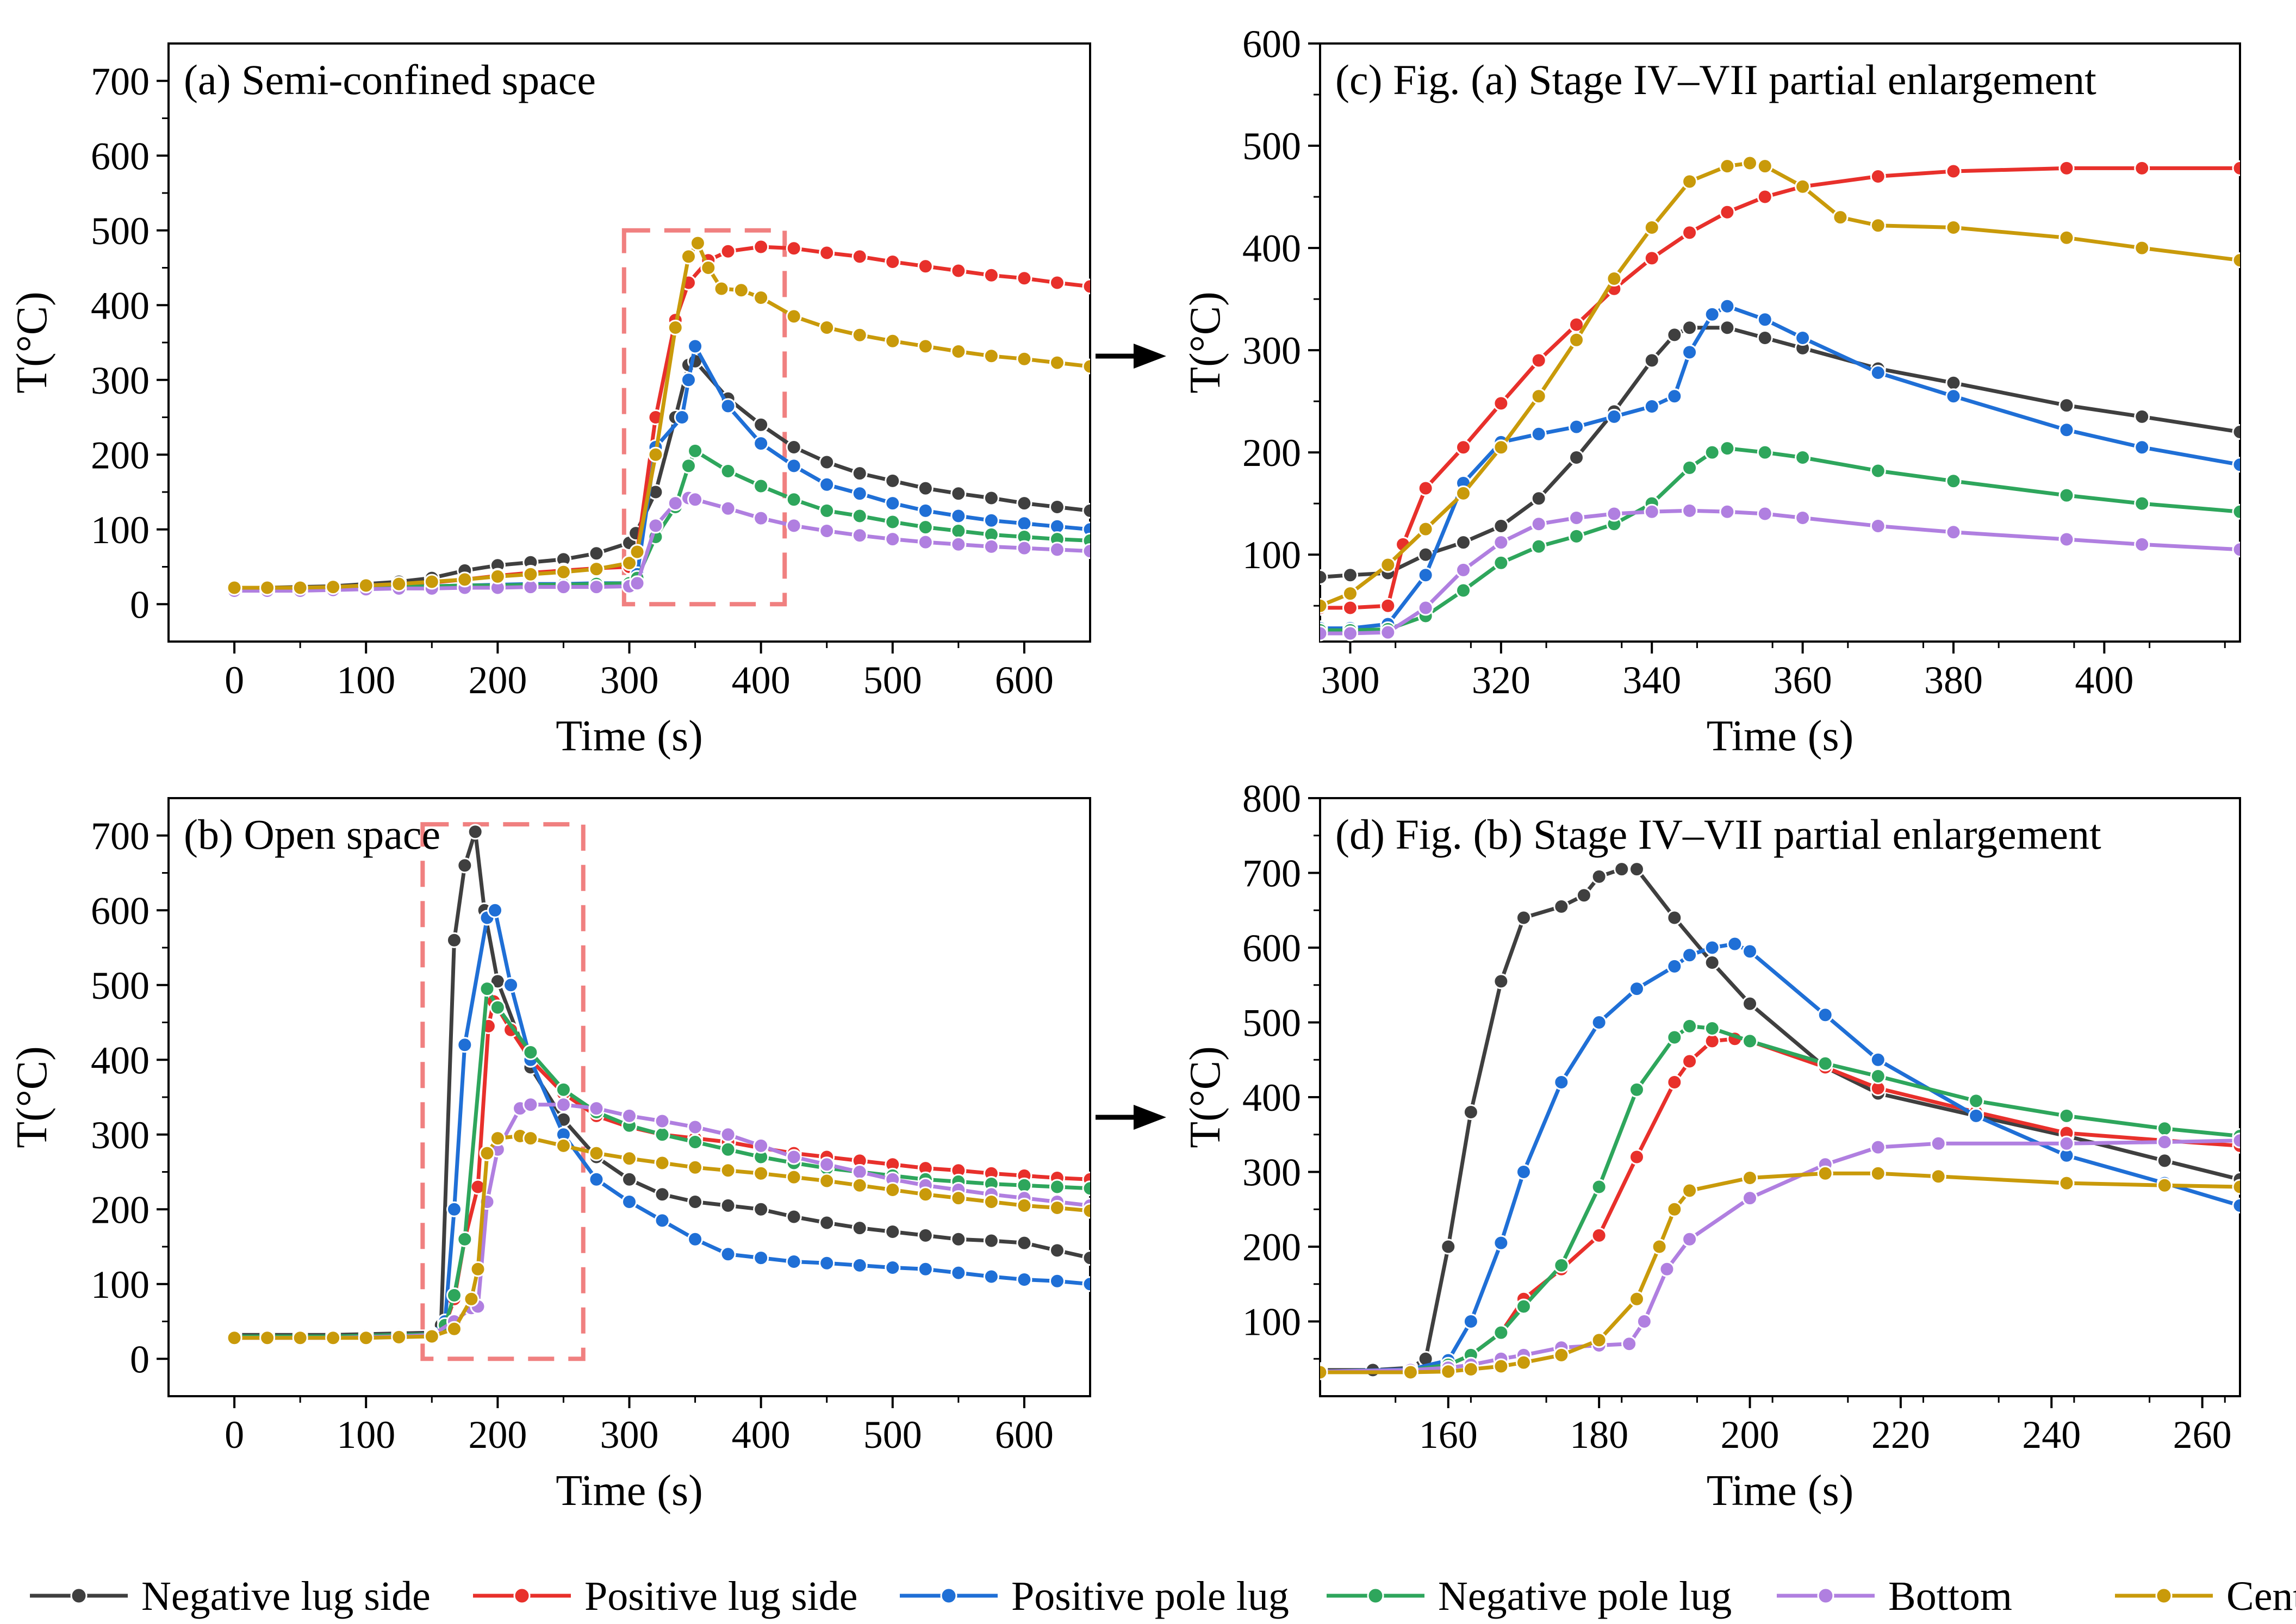  Describe the element at coordinates (1271, 873) in the screenshot. I see `y-tick-label: 700` at that location.